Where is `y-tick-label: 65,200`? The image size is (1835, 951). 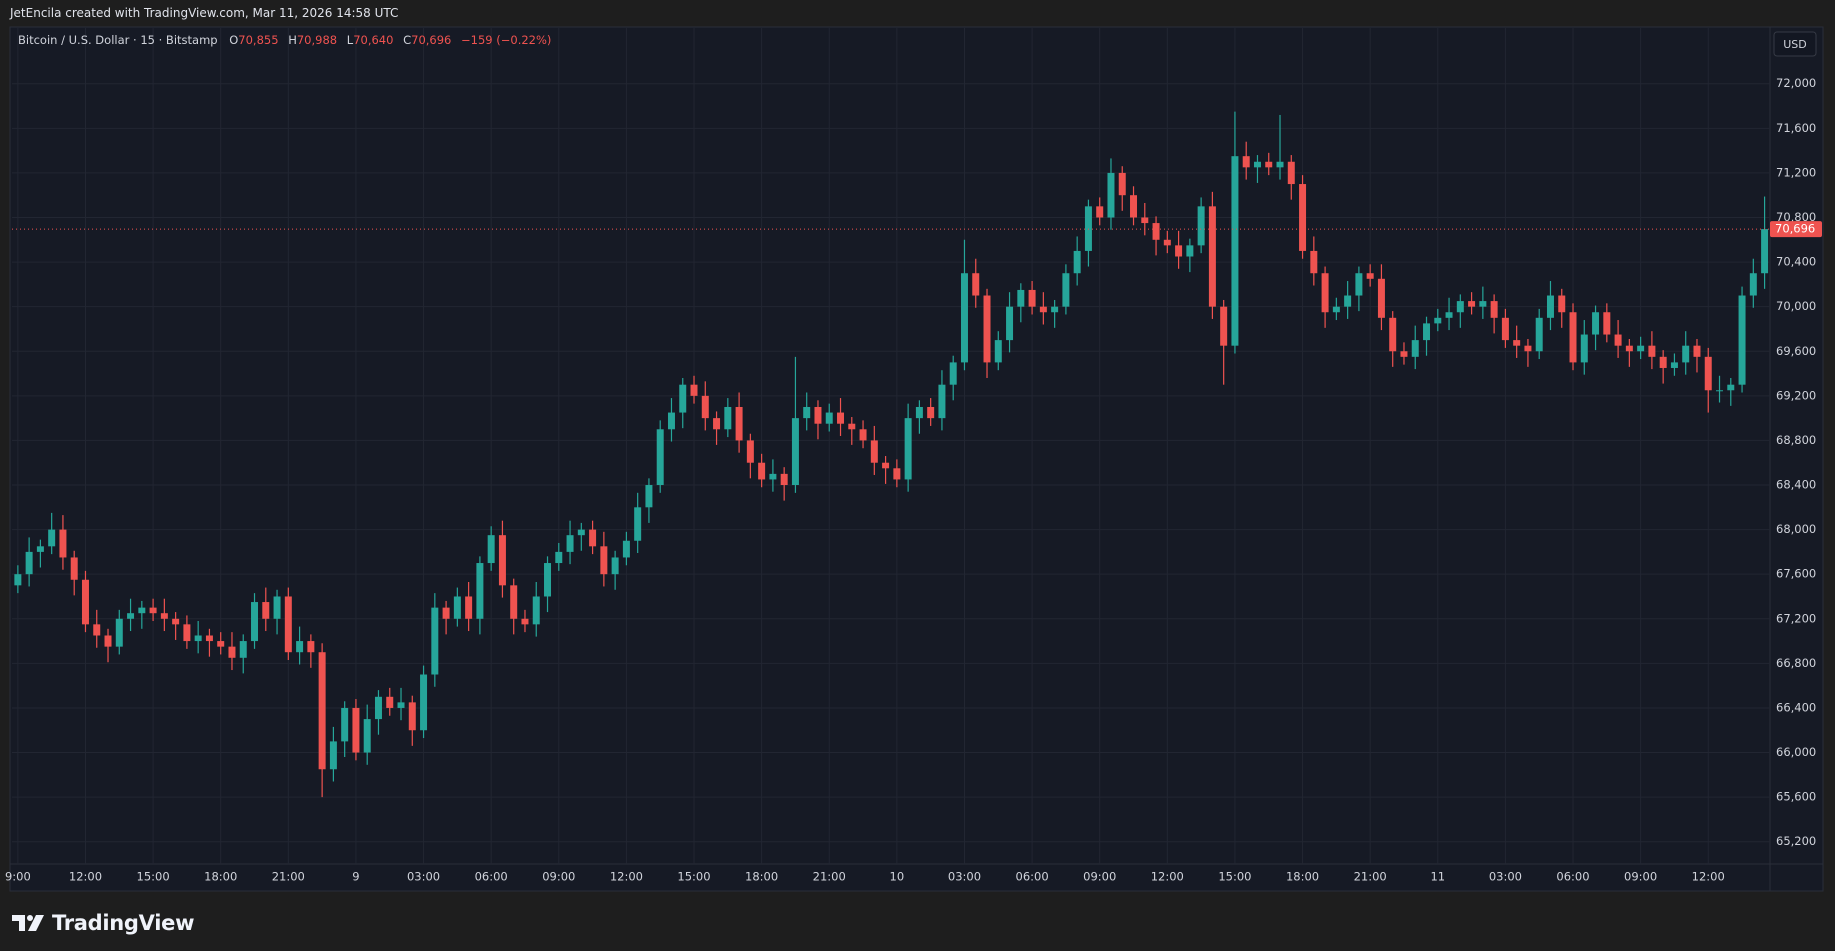 y-tick-label: 65,200 is located at coordinates (1796, 841).